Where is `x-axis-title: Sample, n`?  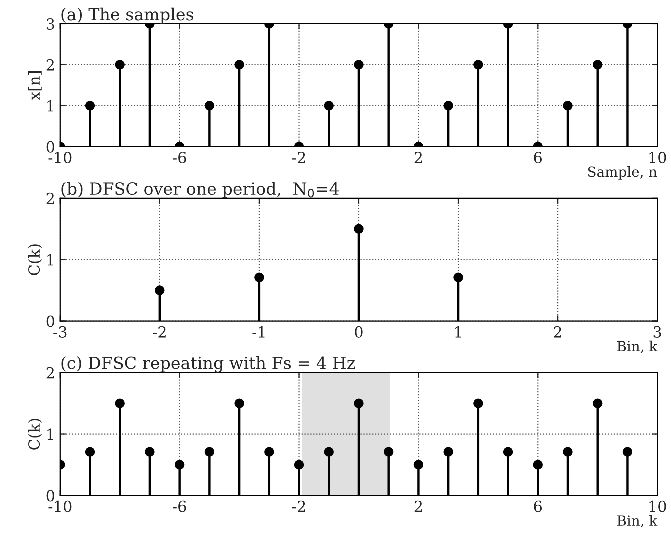
x-axis-title: Sample, n is located at coordinates (623, 173).